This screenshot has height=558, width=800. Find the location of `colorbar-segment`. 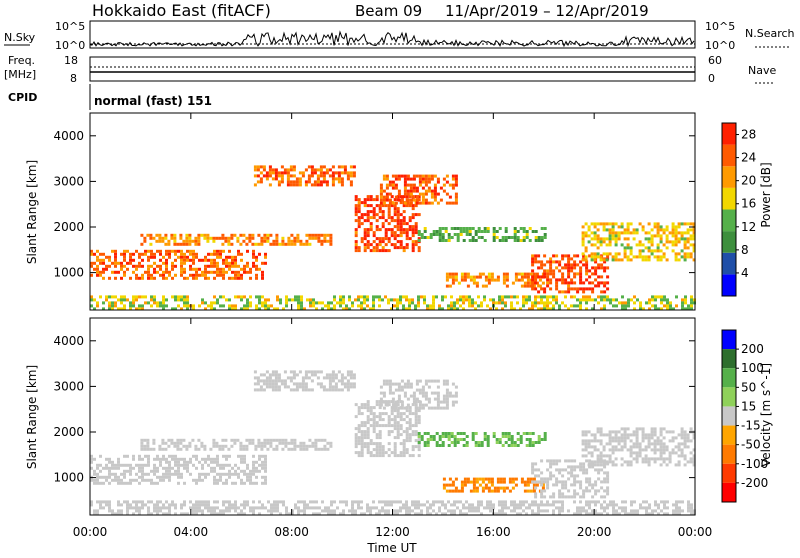

colorbar-segment is located at coordinates (729, 220).